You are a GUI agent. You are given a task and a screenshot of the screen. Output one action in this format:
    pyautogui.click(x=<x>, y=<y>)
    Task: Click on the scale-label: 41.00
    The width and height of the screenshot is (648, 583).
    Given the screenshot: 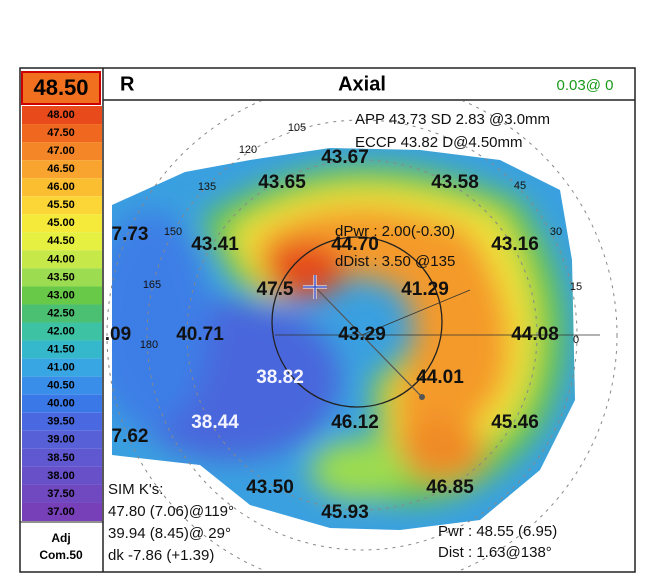 What is the action you would take?
    pyautogui.click(x=61, y=368)
    